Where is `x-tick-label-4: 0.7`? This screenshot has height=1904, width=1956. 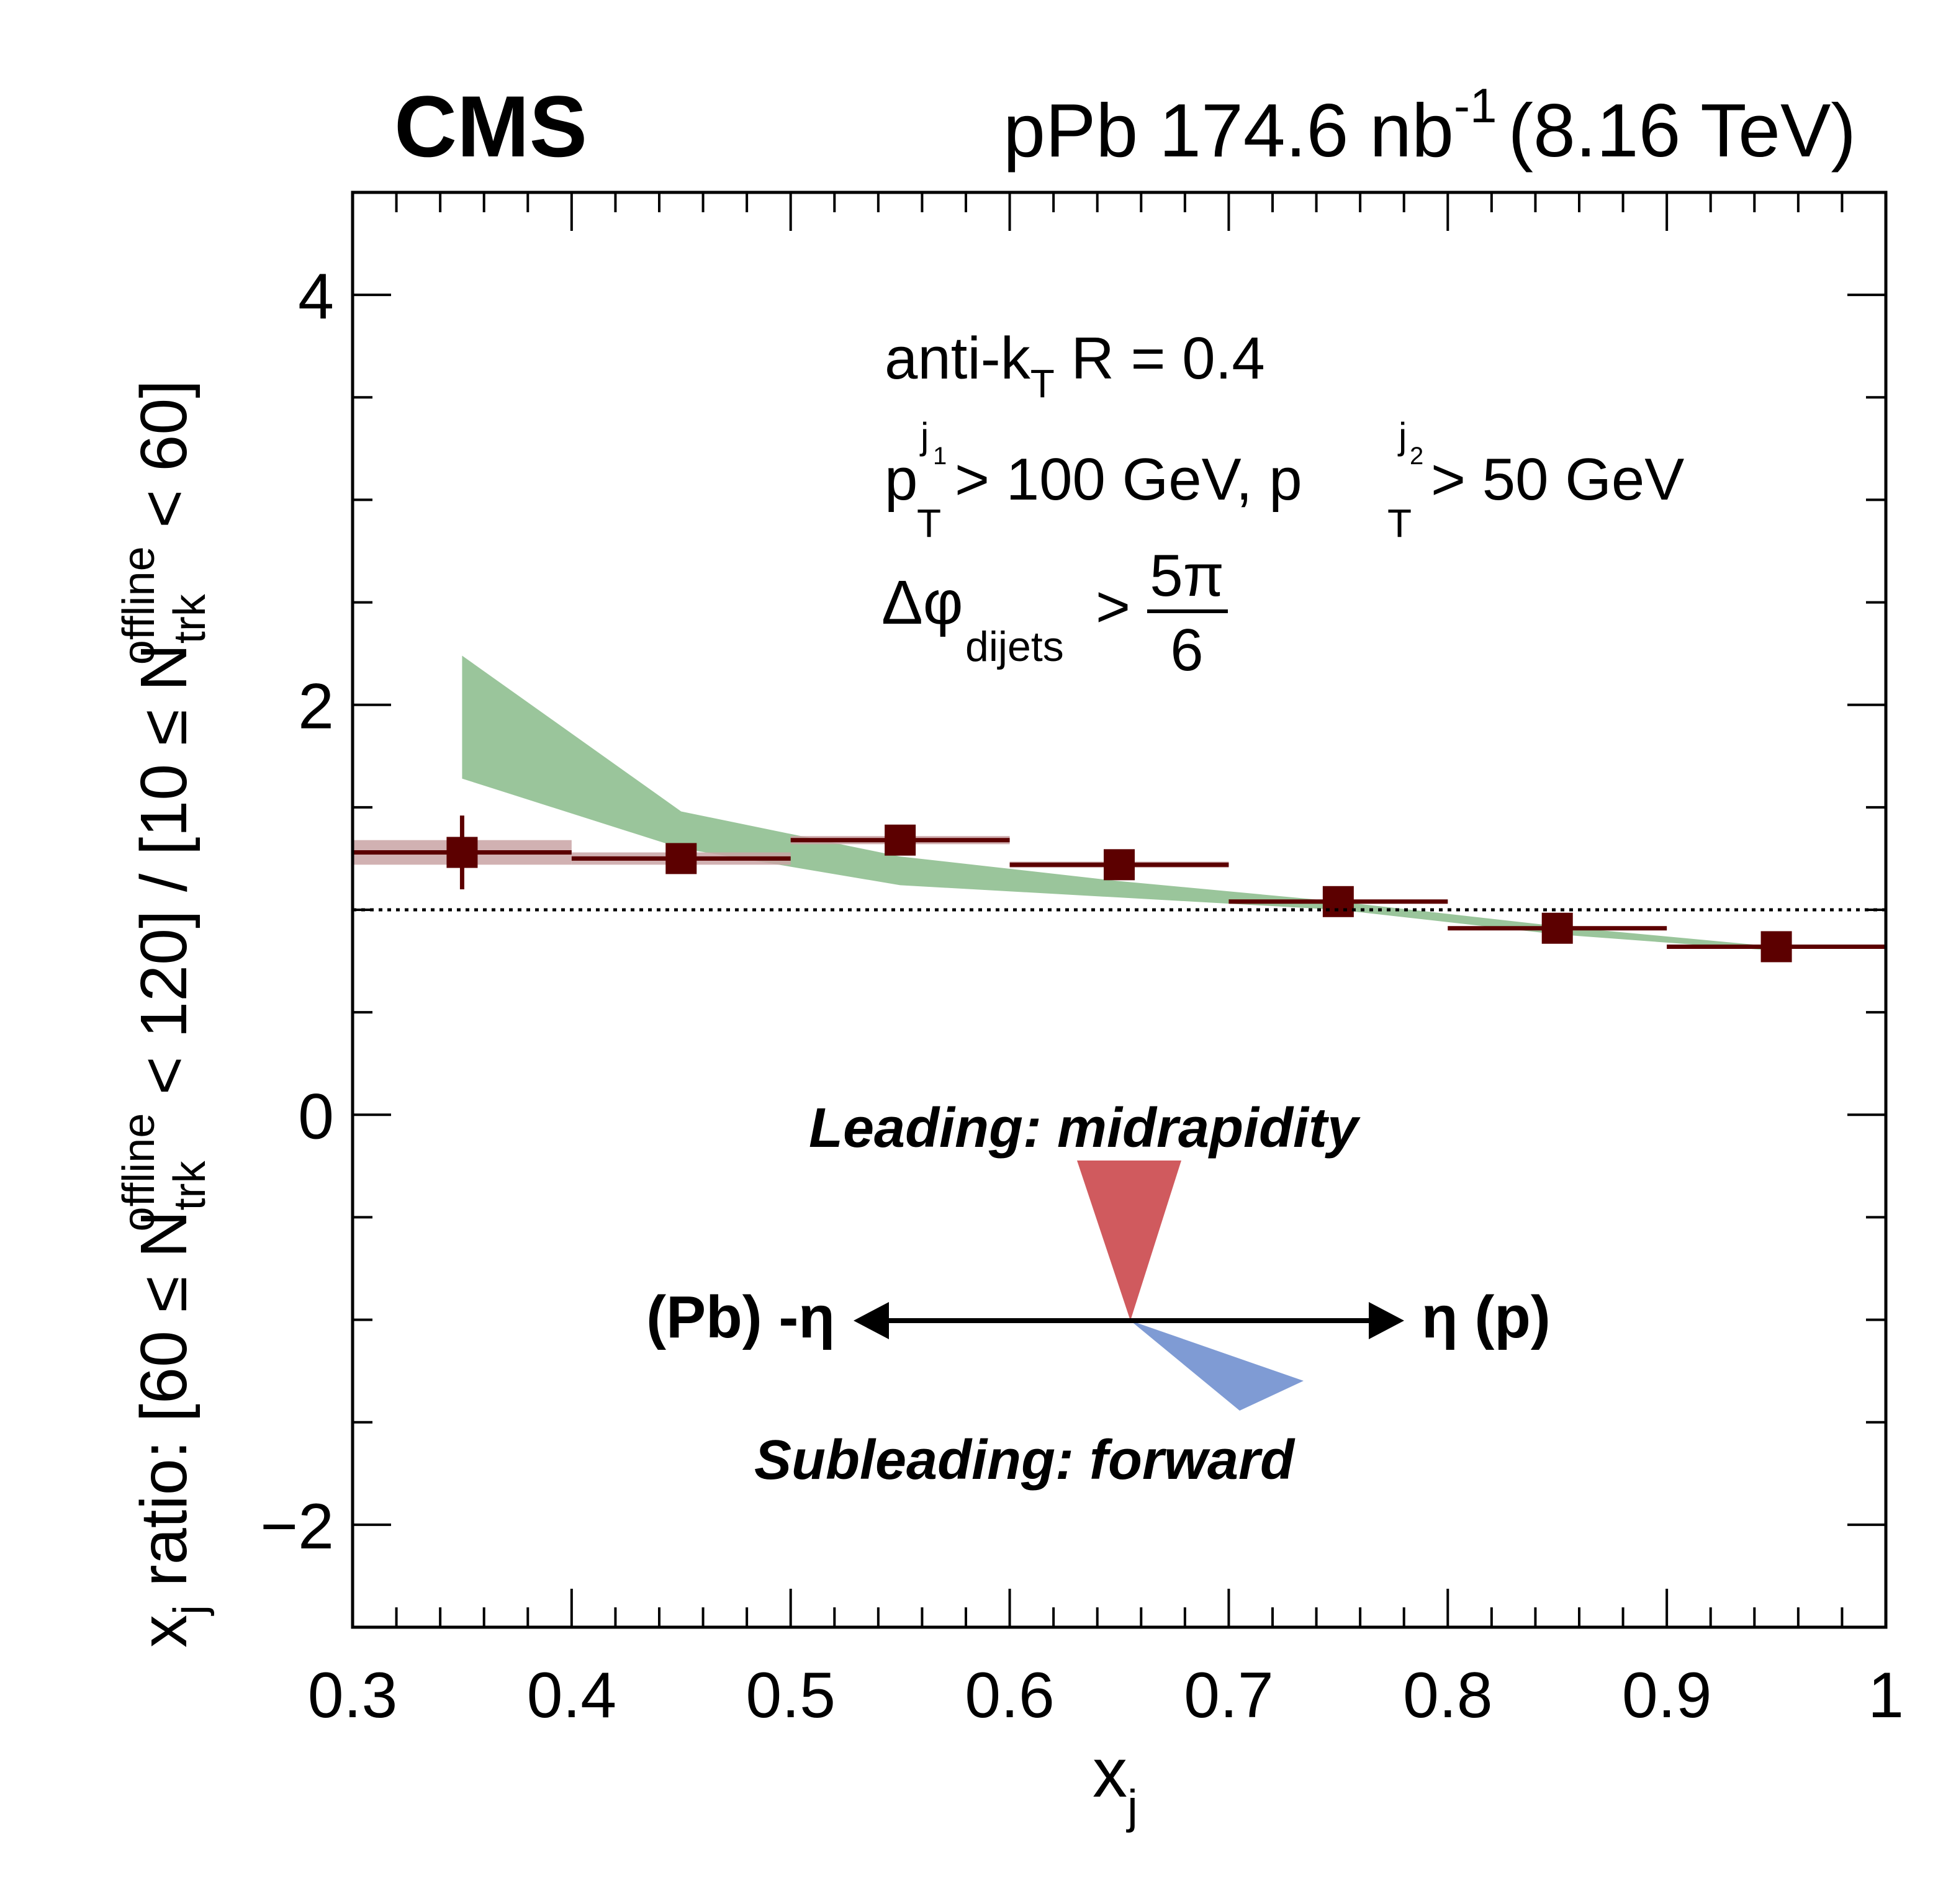
x-tick-label-4: 0.7 is located at coordinates (1229, 1695).